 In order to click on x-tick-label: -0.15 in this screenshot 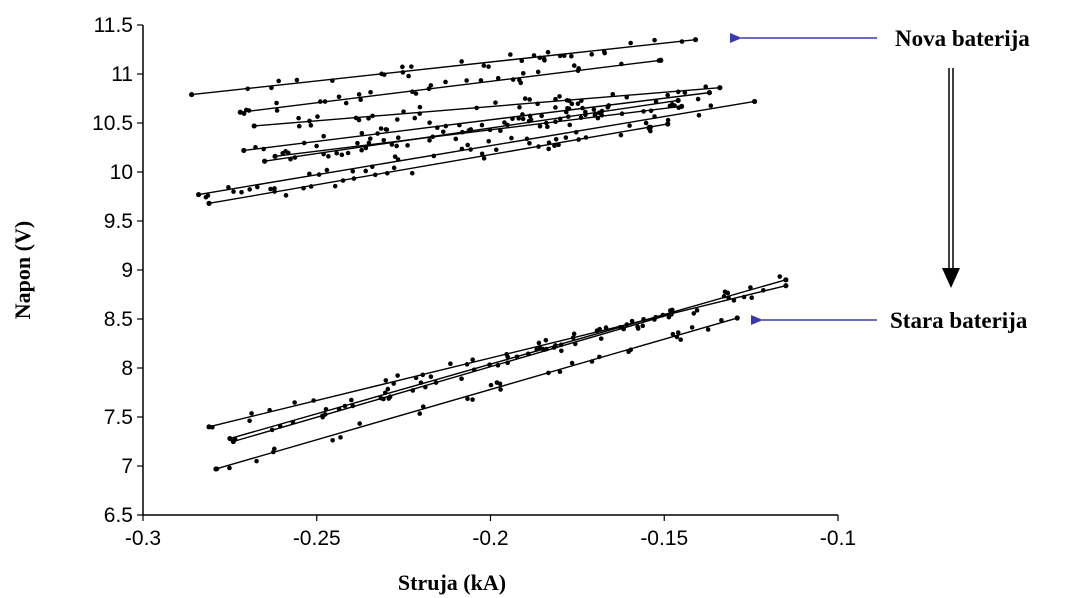, I will do `click(664, 538)`.